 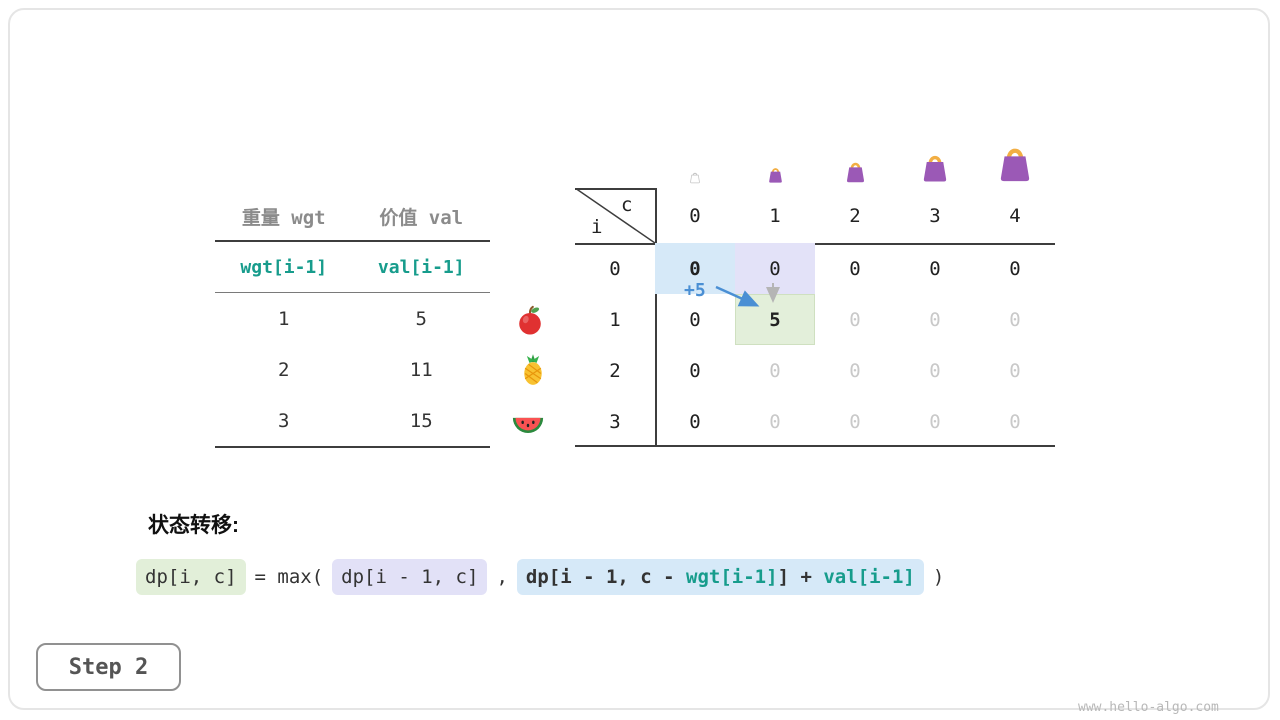 What do you see at coordinates (284, 318) in the screenshot?
I see `item-1-weight: 1` at bounding box center [284, 318].